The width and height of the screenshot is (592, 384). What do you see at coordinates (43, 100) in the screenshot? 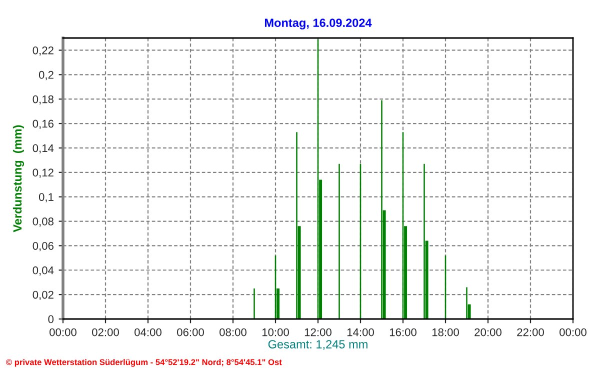
I see `y-tick-label: 0,18` at bounding box center [43, 100].